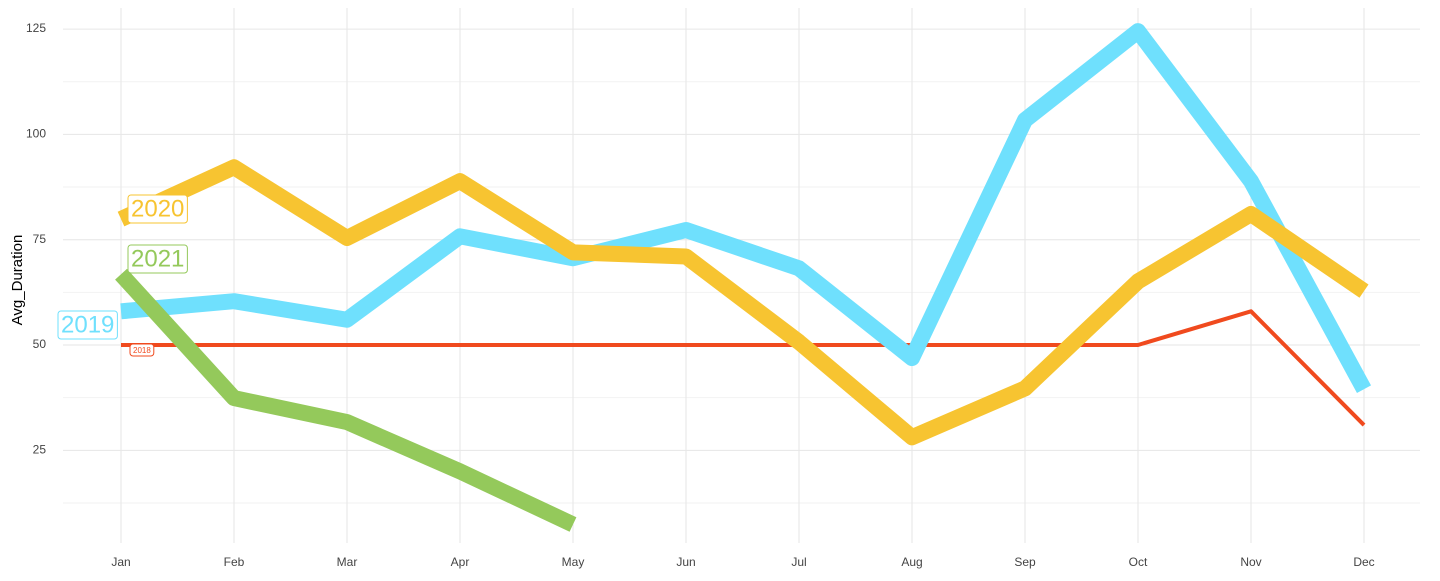 This screenshot has height=581, width=1440. I want to click on y-tick-label: 50, so click(40, 344).